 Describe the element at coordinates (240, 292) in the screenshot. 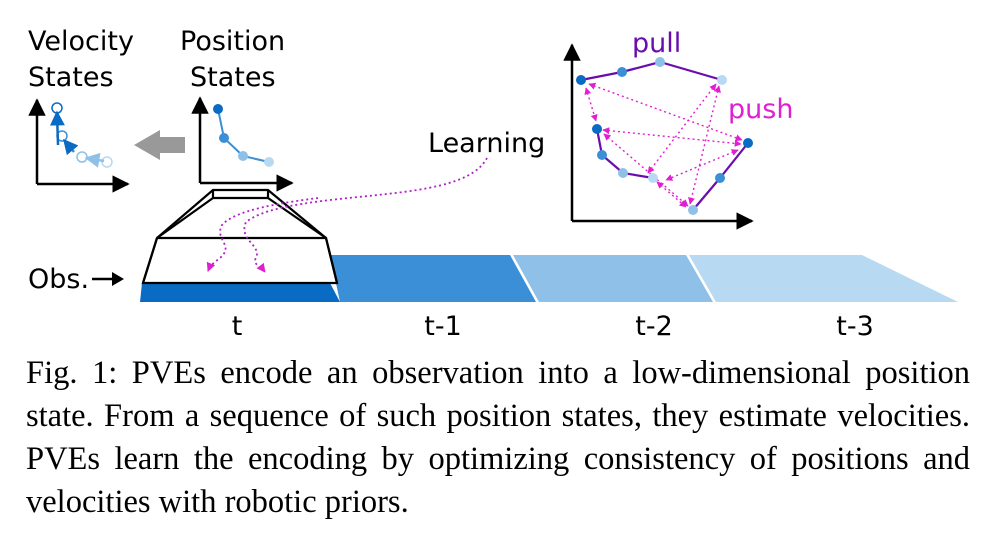

I see `frame-t` at that location.